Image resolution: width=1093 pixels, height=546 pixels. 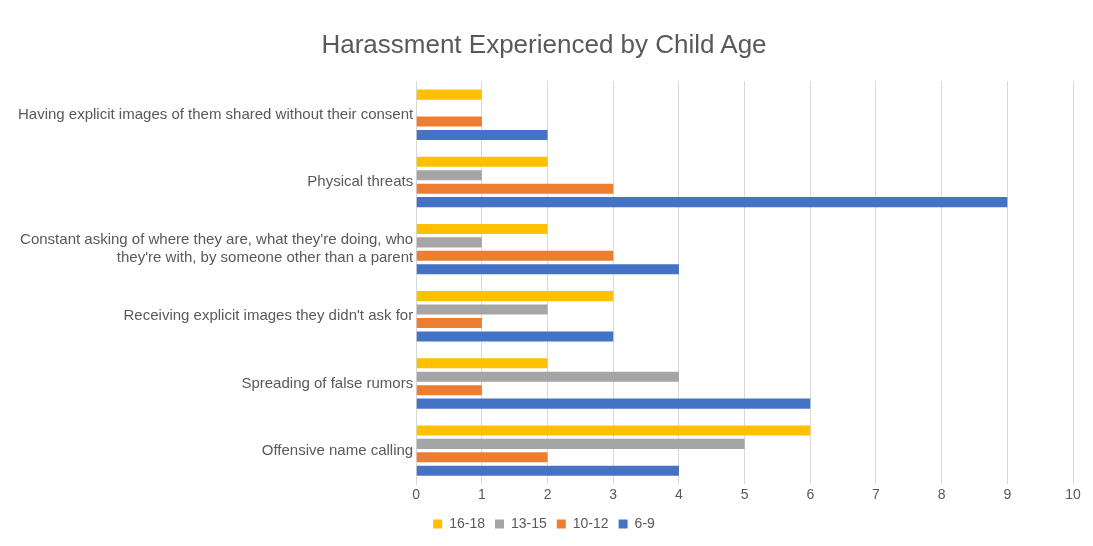 I want to click on x-tick-label: 10, so click(x=1073, y=494).